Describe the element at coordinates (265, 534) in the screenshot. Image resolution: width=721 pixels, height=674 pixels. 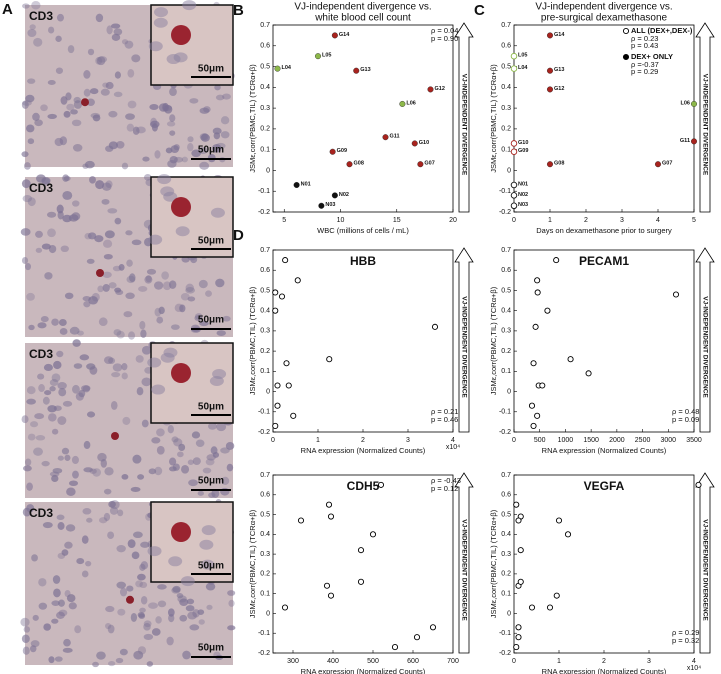
I see `y-tick-label: 0.4` at that location.